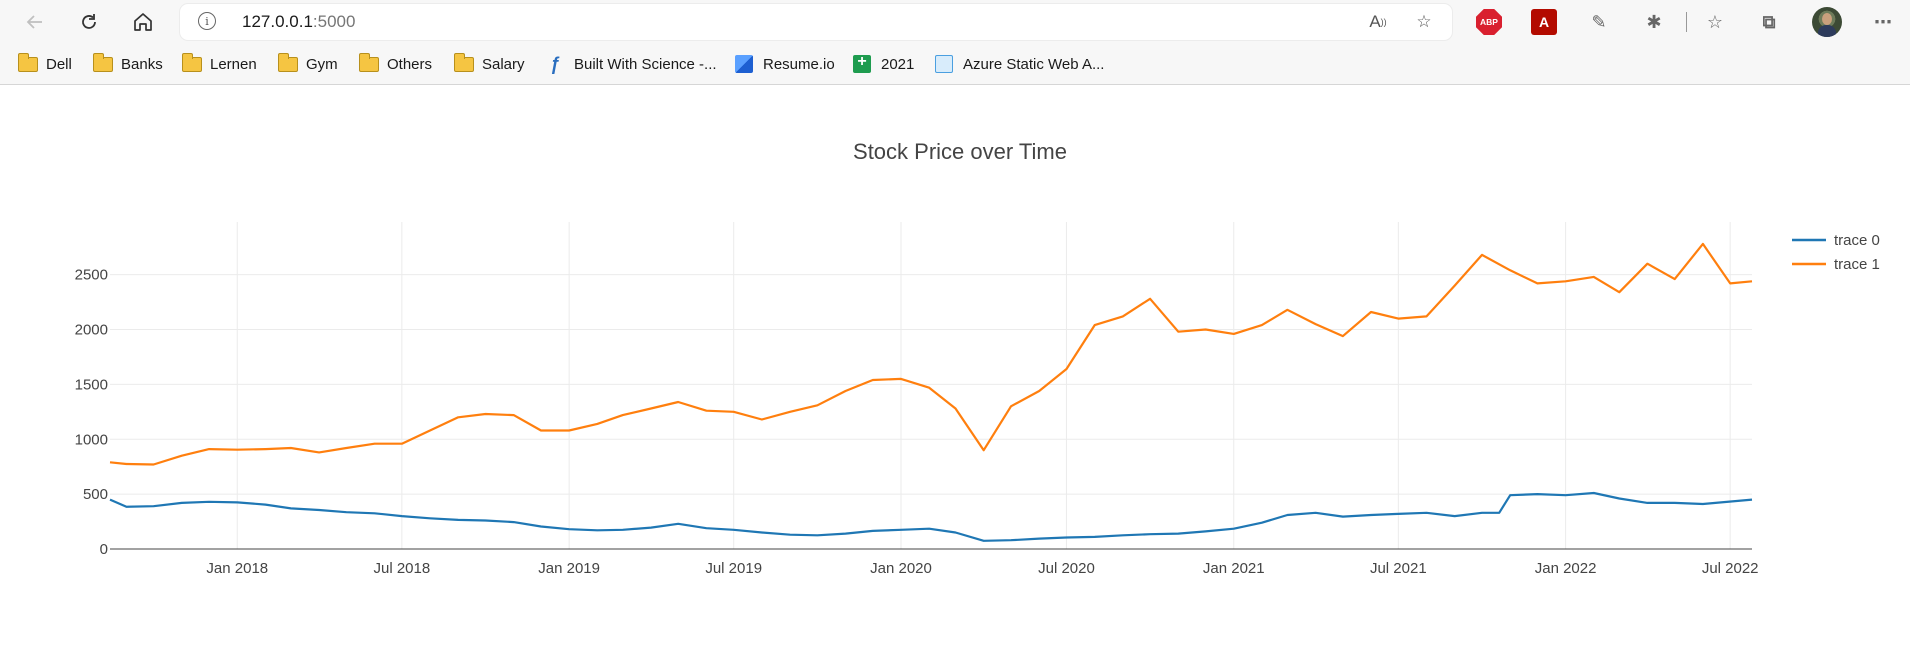  I want to click on bookmark-label: Gym, so click(322, 64).